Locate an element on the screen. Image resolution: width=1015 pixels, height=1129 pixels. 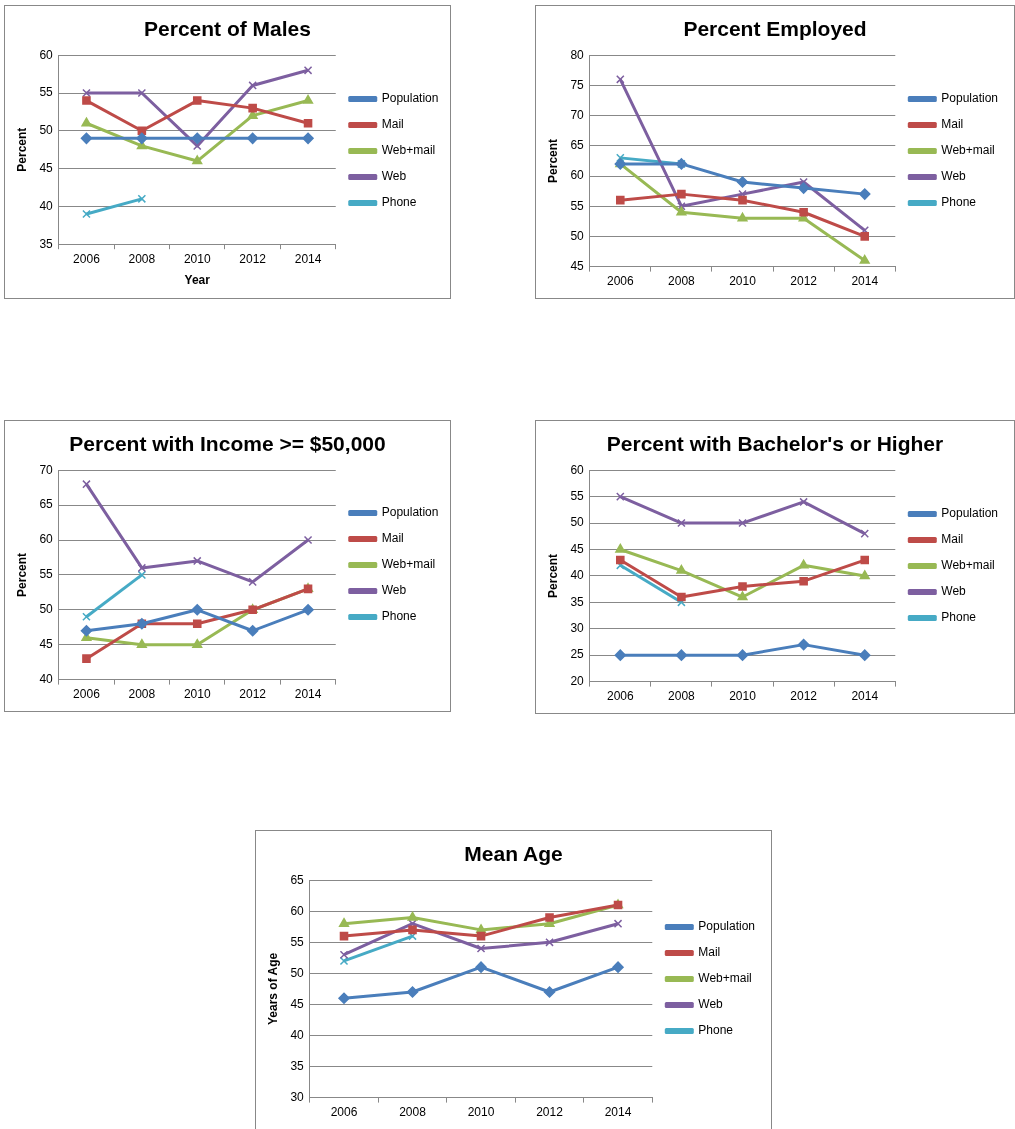
y-tick-label: 75 is located at coordinates (577, 84).